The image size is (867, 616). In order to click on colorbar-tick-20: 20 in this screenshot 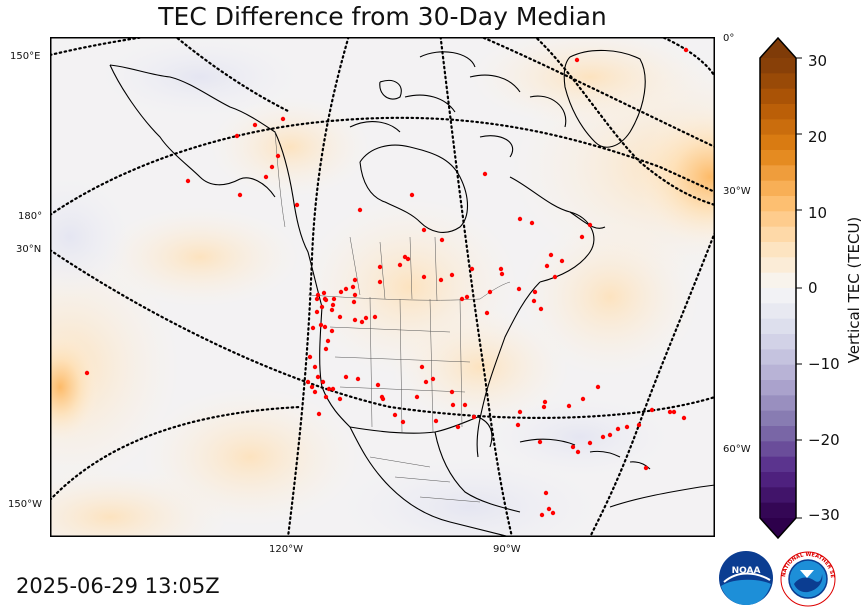, I will do `click(818, 137)`.